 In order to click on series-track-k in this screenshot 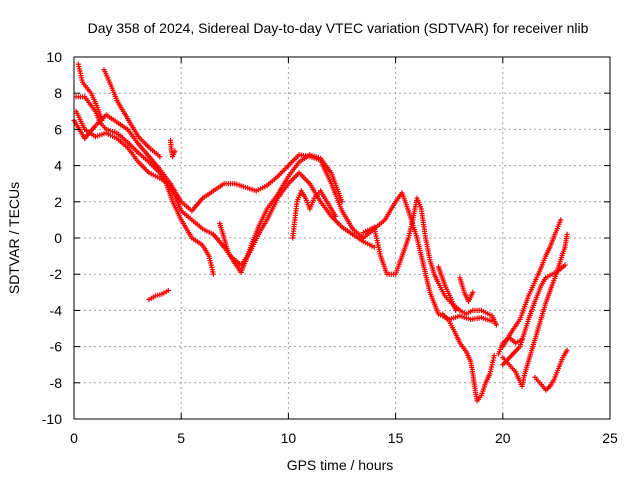, I will do `click(468, 357)`.